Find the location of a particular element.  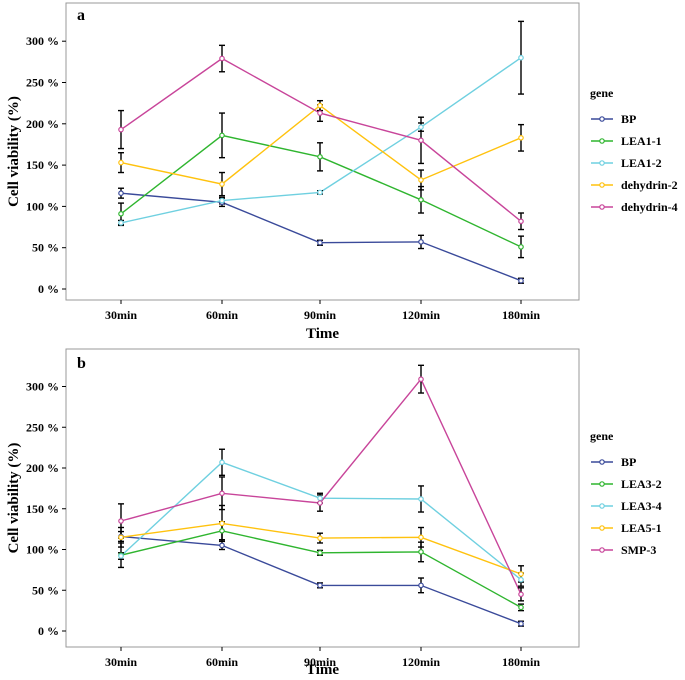

legend-label-SMP-3: SMP-3 is located at coordinates (638, 550).